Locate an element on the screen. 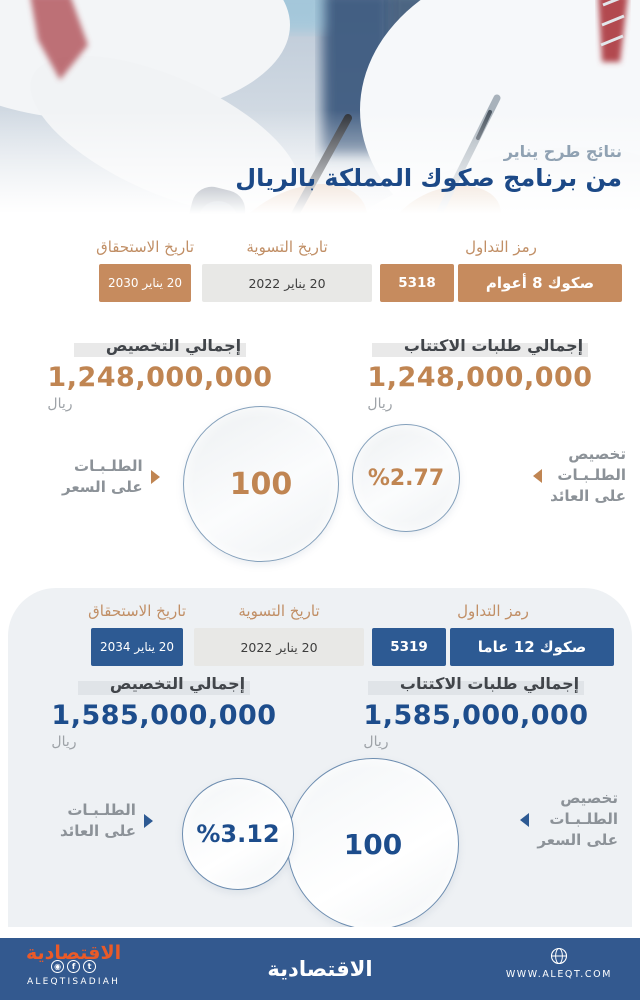 This screenshot has height=1000, width=640. maturity-column: تاريخ الاستحقاق 20 يناير 2030 is located at coordinates (145, 270).